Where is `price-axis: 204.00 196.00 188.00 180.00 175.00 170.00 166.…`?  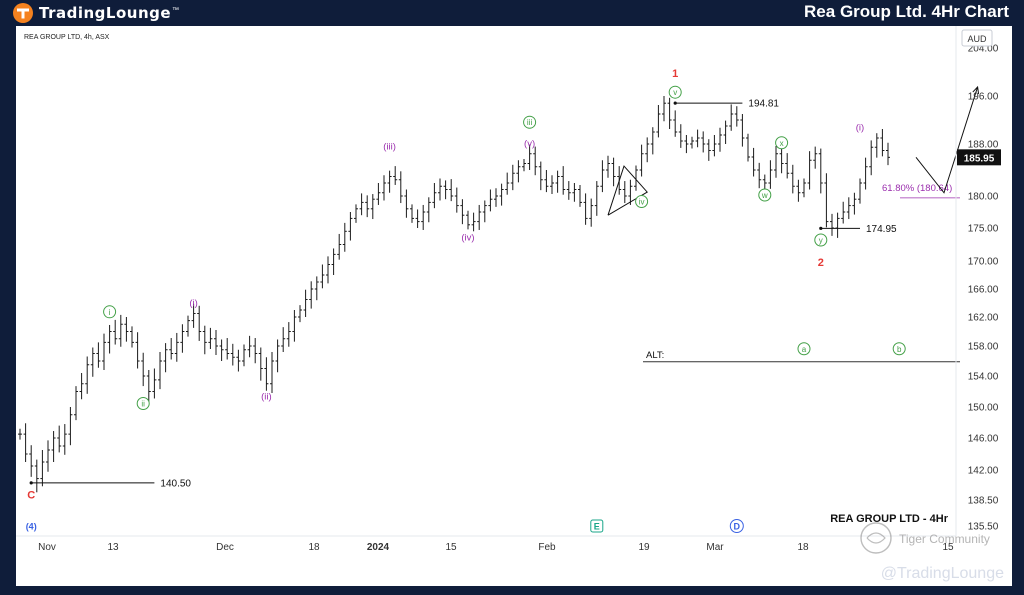
price-axis: 204.00 196.00 188.00 180.00 175.00 170.00 166.… is located at coordinates (978, 281).